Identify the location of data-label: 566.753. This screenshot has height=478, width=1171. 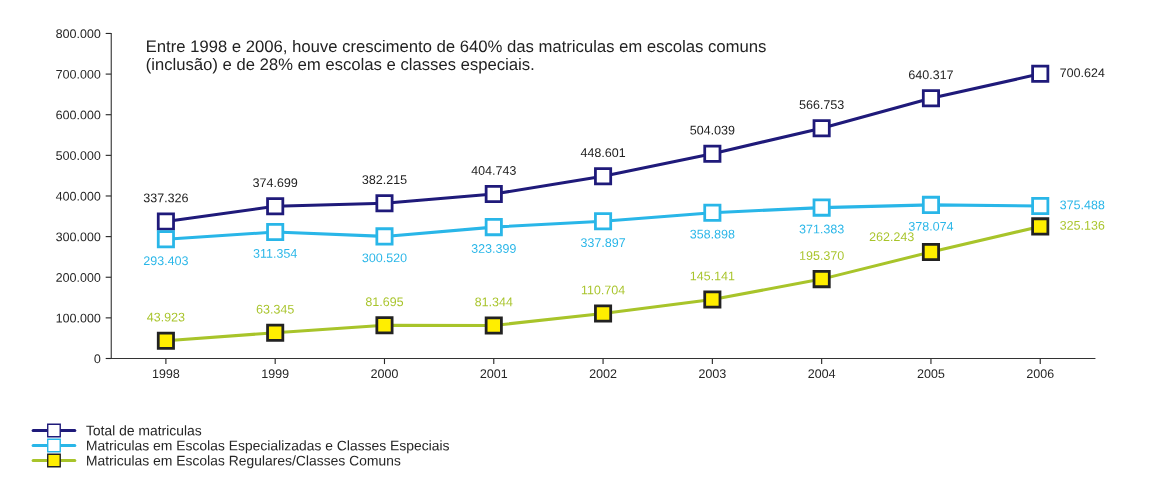
(821, 105).